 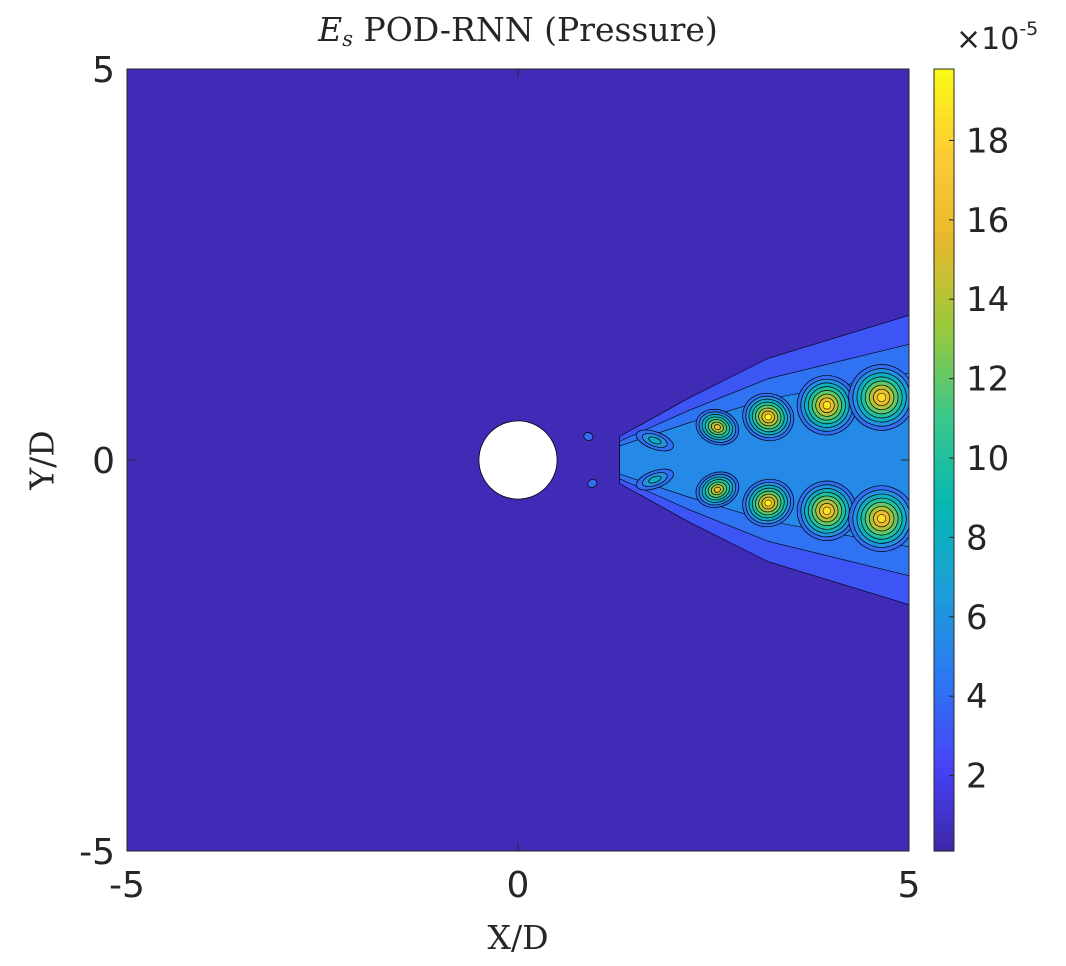 What do you see at coordinates (348, 39) in the screenshot?
I see `title-subscript: s` at bounding box center [348, 39].